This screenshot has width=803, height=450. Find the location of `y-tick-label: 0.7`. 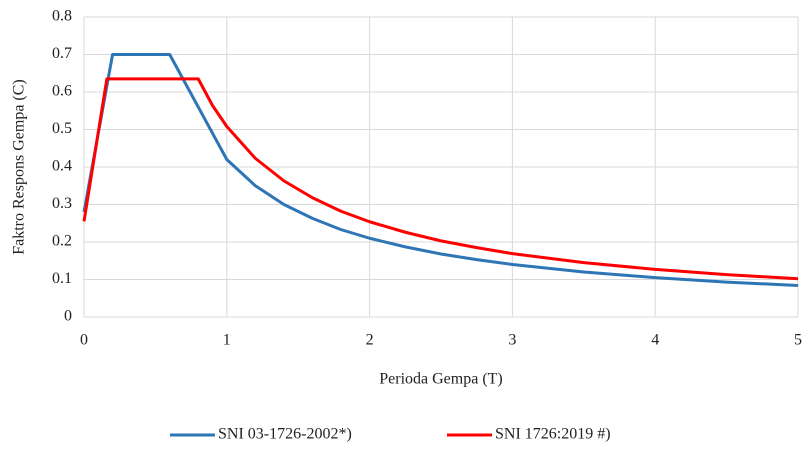

y-tick-label: 0.7 is located at coordinates (62, 53).